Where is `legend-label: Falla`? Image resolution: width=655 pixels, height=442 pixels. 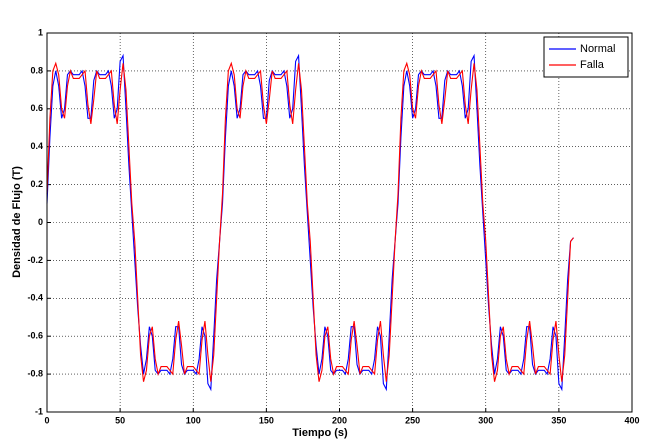 legend-label: Falla is located at coordinates (592, 65).